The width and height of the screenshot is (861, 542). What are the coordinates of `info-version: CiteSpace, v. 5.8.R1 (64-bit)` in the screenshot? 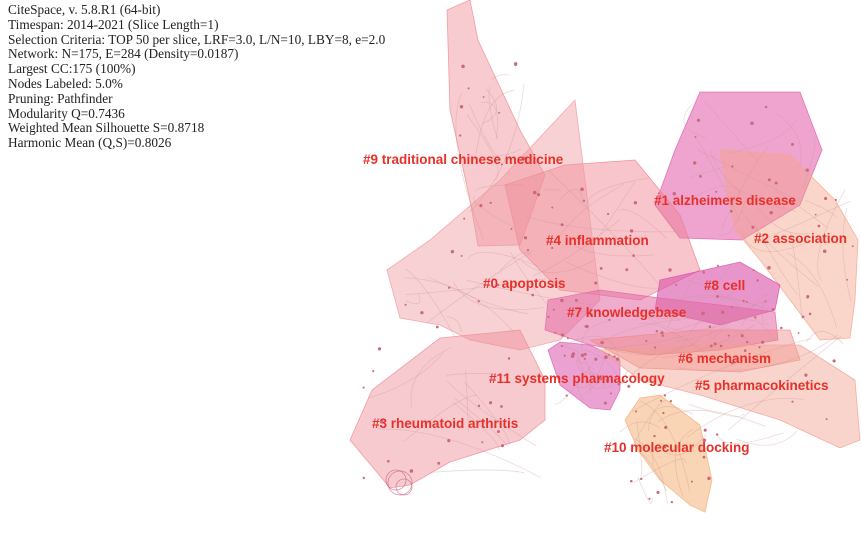 It's located at (84, 9).